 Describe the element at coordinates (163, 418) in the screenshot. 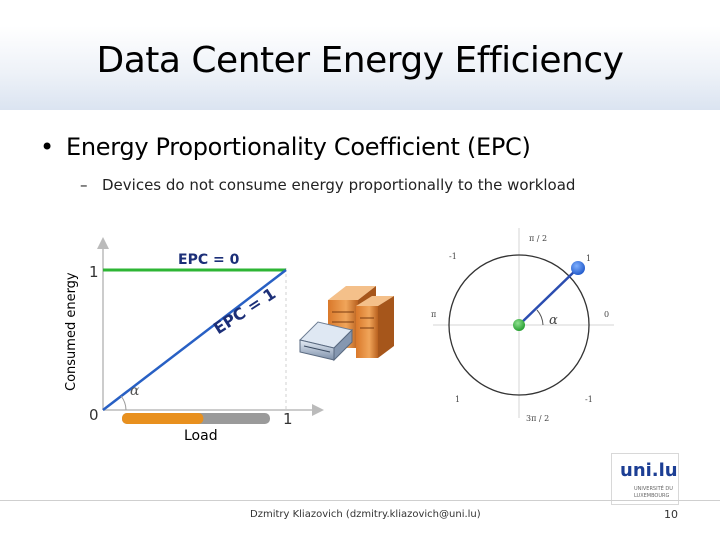

I see `load-bar-fill` at that location.